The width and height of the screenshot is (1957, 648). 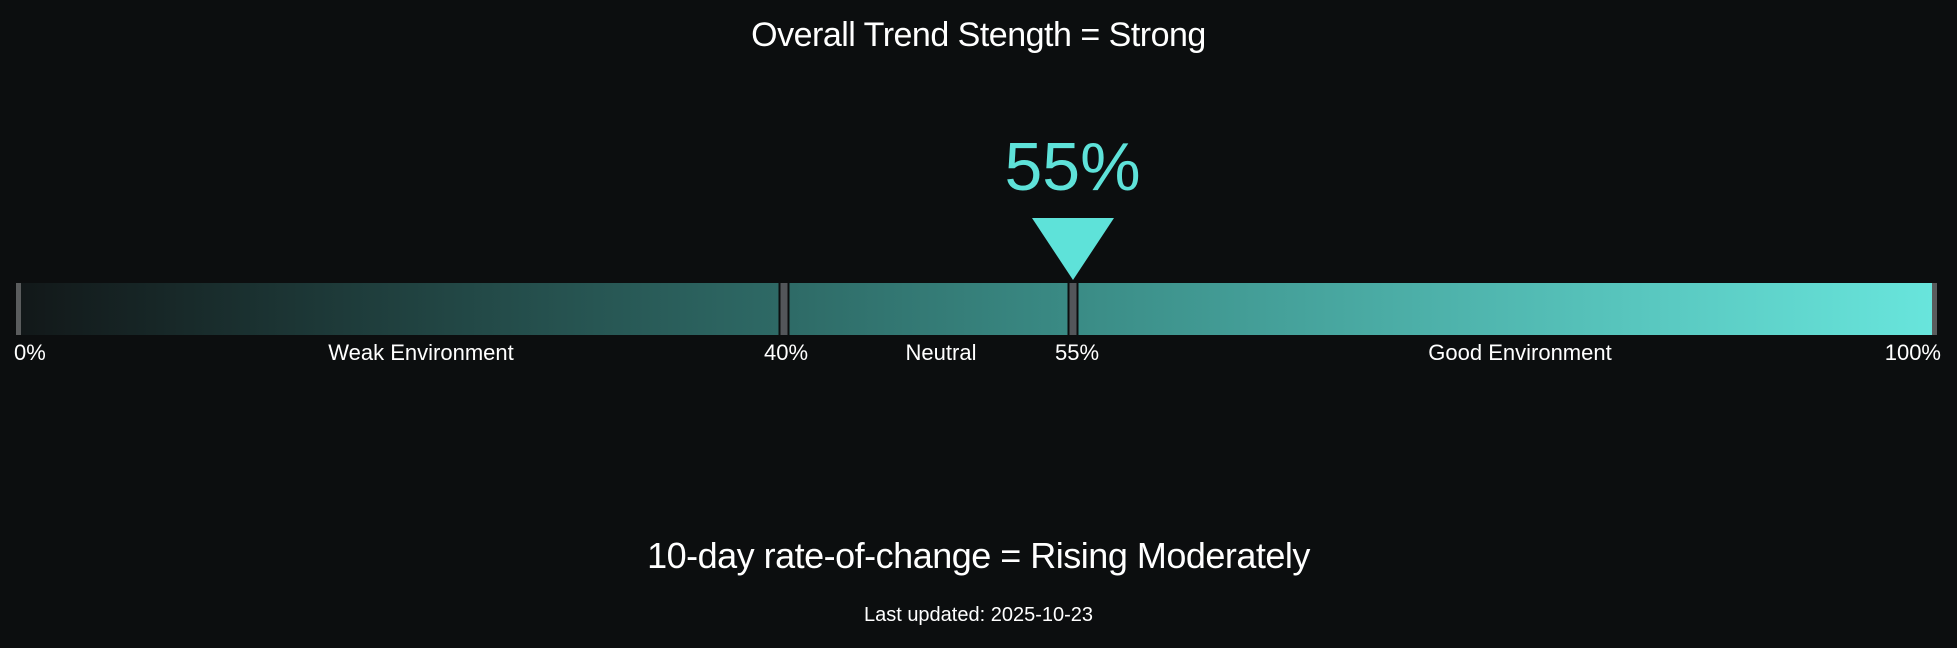 What do you see at coordinates (1072, 167) in the screenshot?
I see `gauge-value-label: 55%` at bounding box center [1072, 167].